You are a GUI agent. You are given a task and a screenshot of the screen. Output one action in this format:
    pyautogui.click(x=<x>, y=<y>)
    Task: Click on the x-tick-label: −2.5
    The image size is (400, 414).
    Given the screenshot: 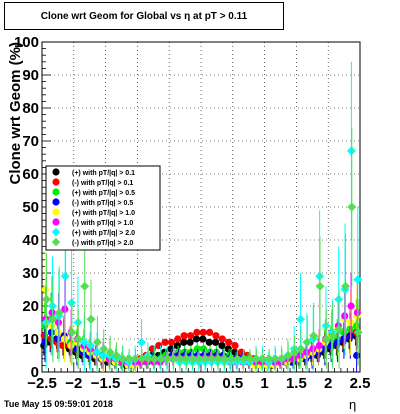 What is the action you would take?
    pyautogui.click(x=42, y=383)
    